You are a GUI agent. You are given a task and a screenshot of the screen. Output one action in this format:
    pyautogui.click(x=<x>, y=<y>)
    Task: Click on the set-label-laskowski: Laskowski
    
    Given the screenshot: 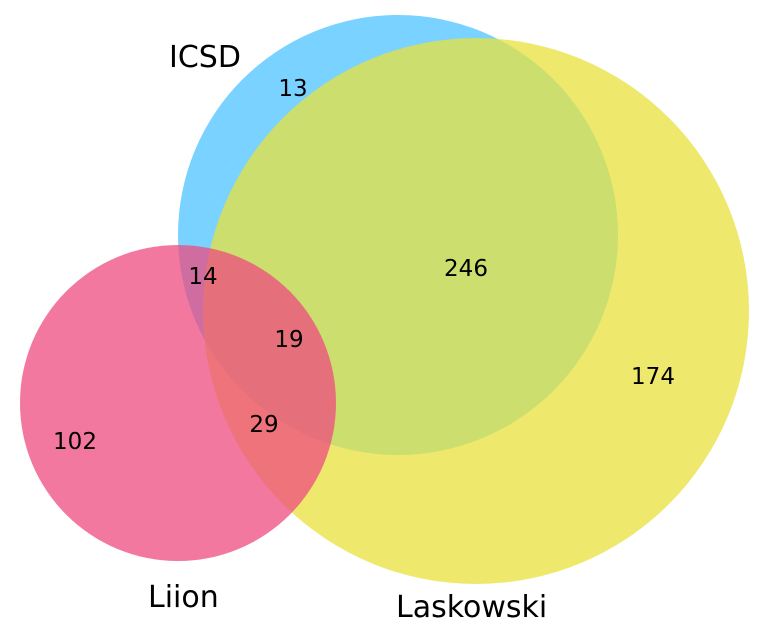 What is the action you would take?
    pyautogui.click(x=471, y=607)
    